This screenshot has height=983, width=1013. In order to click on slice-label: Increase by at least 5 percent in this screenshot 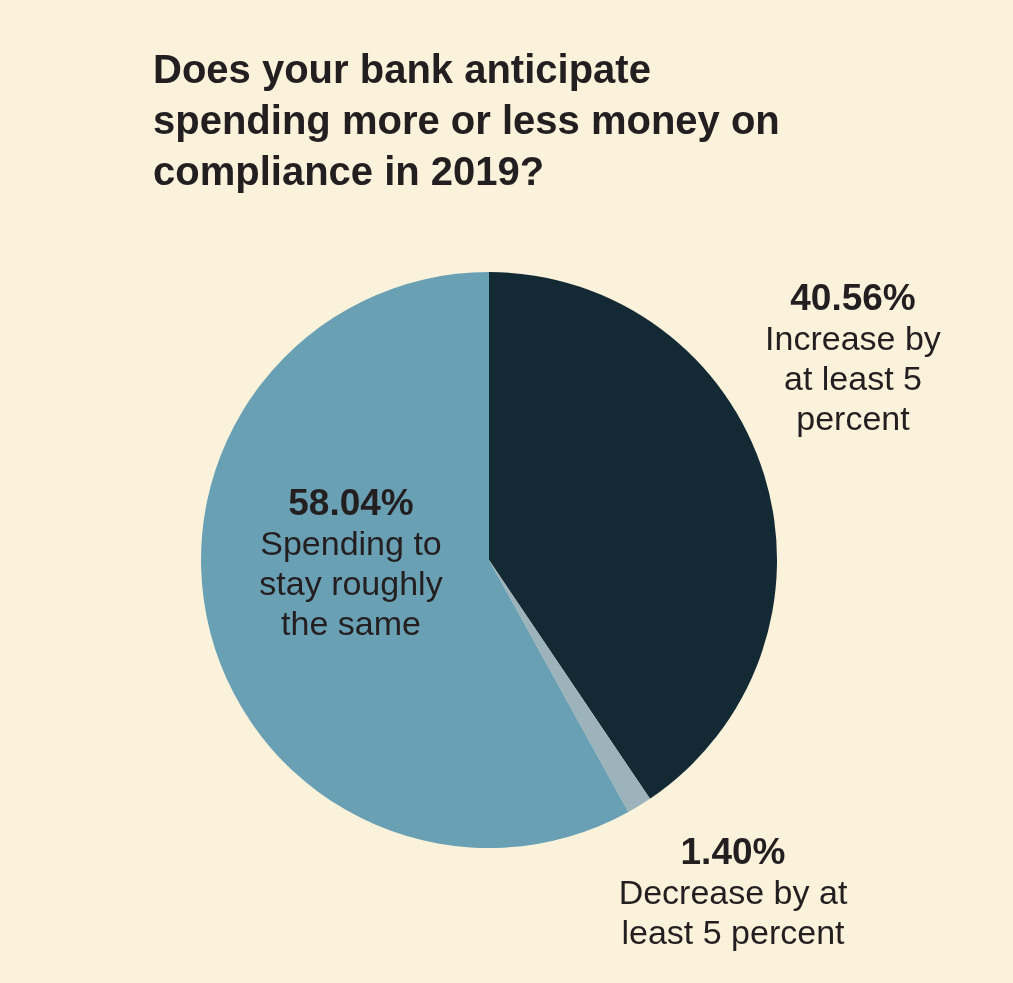, I will do `click(853, 378)`.